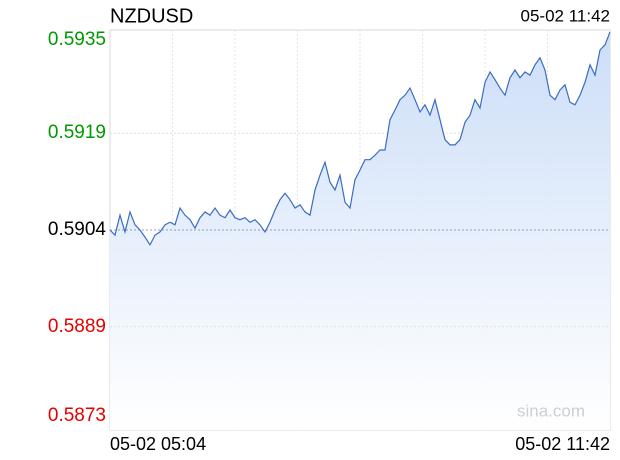  I want to click on current-time: 05-02 11:42, so click(565, 15).